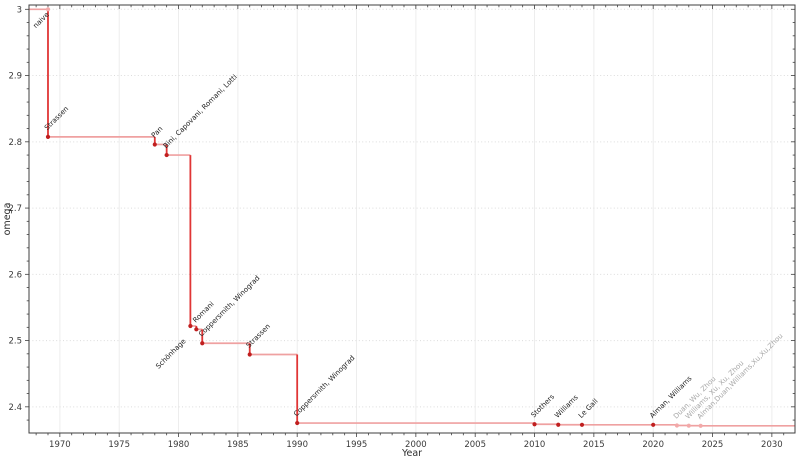 The width and height of the screenshot is (800, 460). Describe the element at coordinates (119, 445) in the screenshot. I see `tick-label: 1975` at that location.